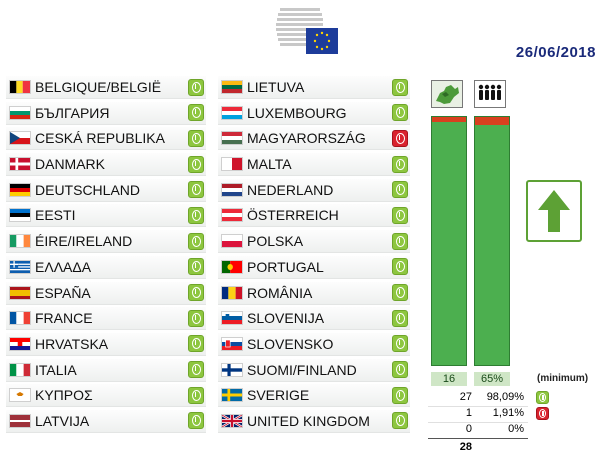 This screenshot has height=458, width=610. Describe the element at coordinates (20, 343) in the screenshot. I see `croatia-flag-icon` at that location.